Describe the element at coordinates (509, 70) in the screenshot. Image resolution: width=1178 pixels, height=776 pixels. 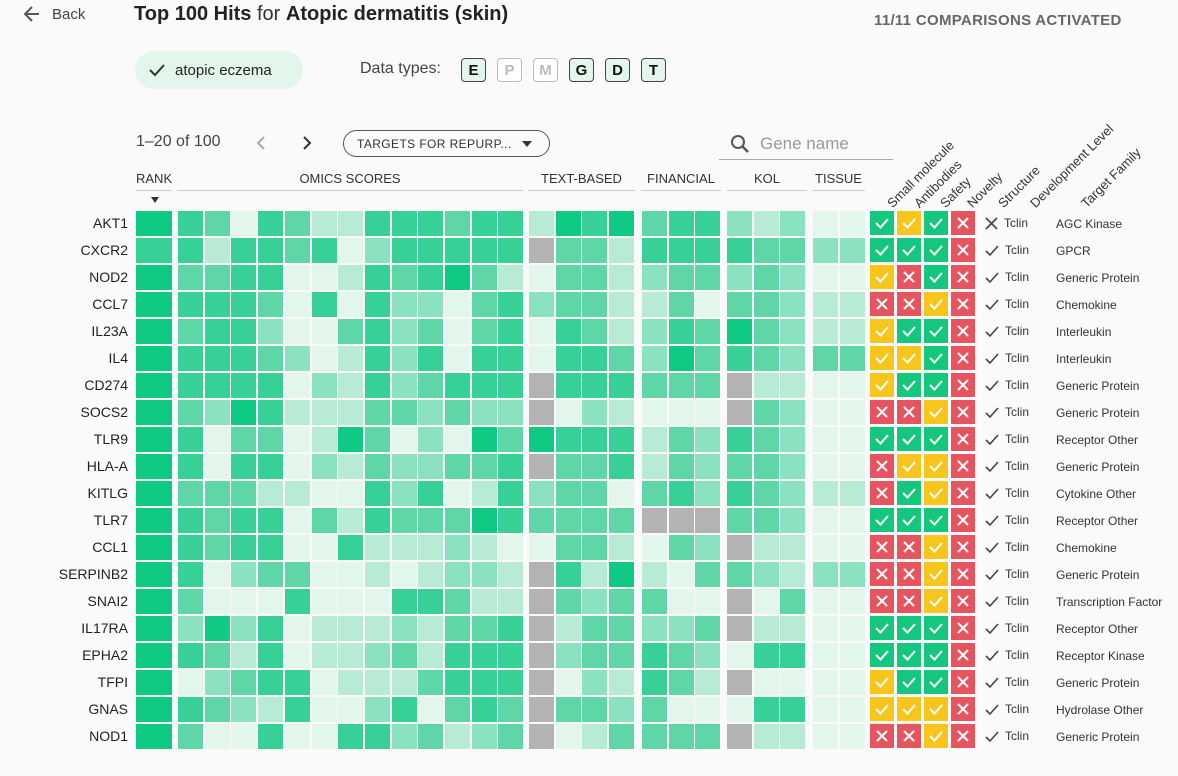
I see `data-type-toggle-p: P` at that location.